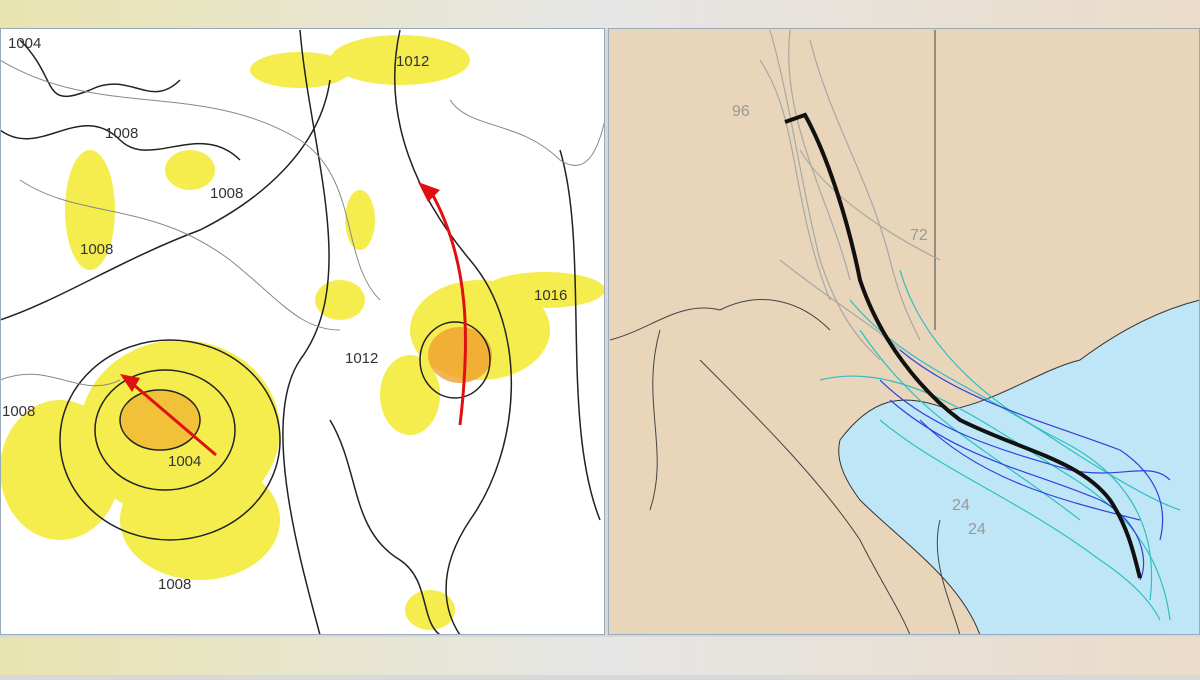  Describe the element at coordinates (919, 235) in the screenshot. I see `track-label: 72` at that location.